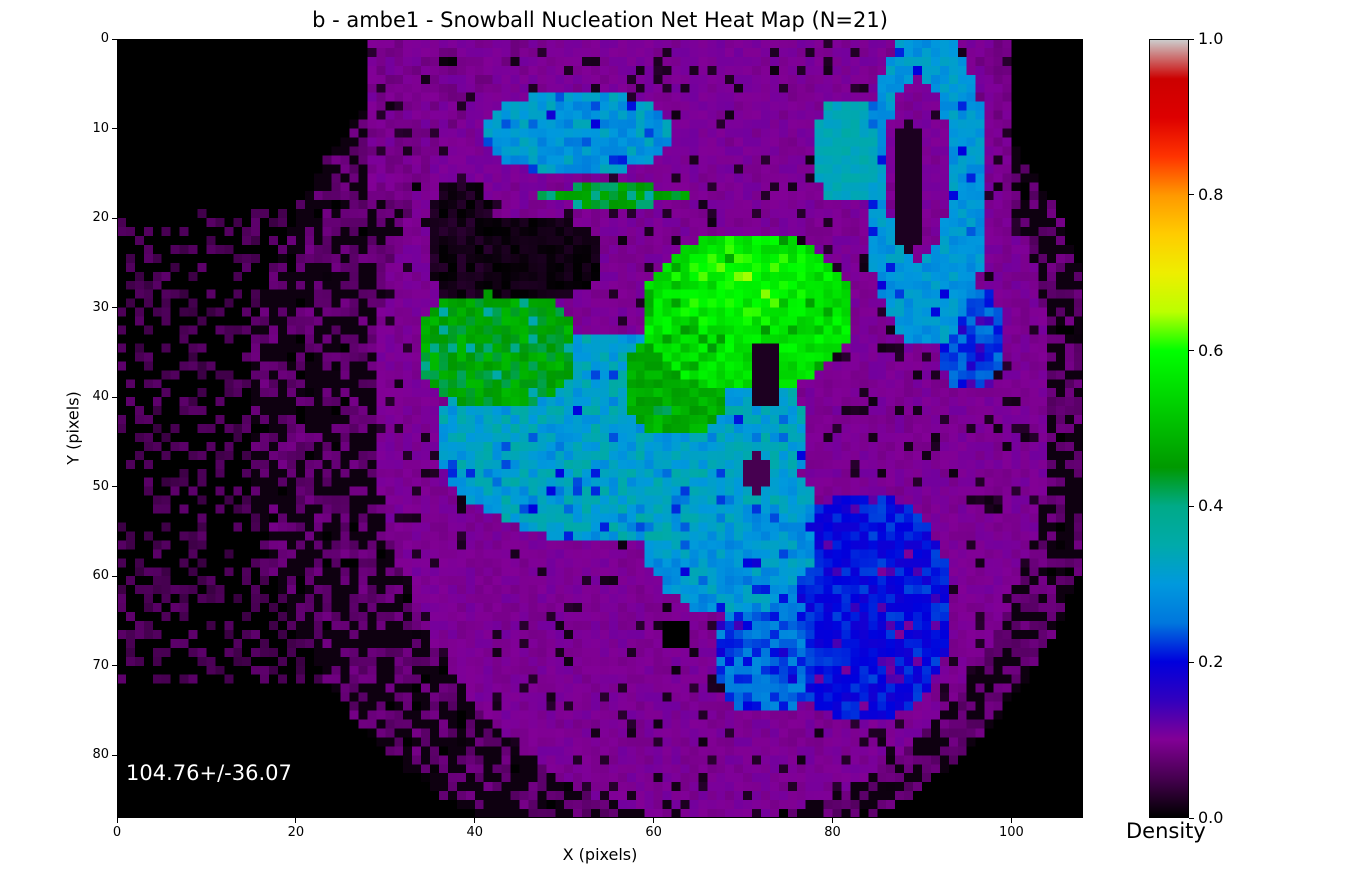 Image resolution: width=1362 pixels, height=880 pixels. Describe the element at coordinates (1011, 832) in the screenshot. I see `x-tick-label: 100` at that location.